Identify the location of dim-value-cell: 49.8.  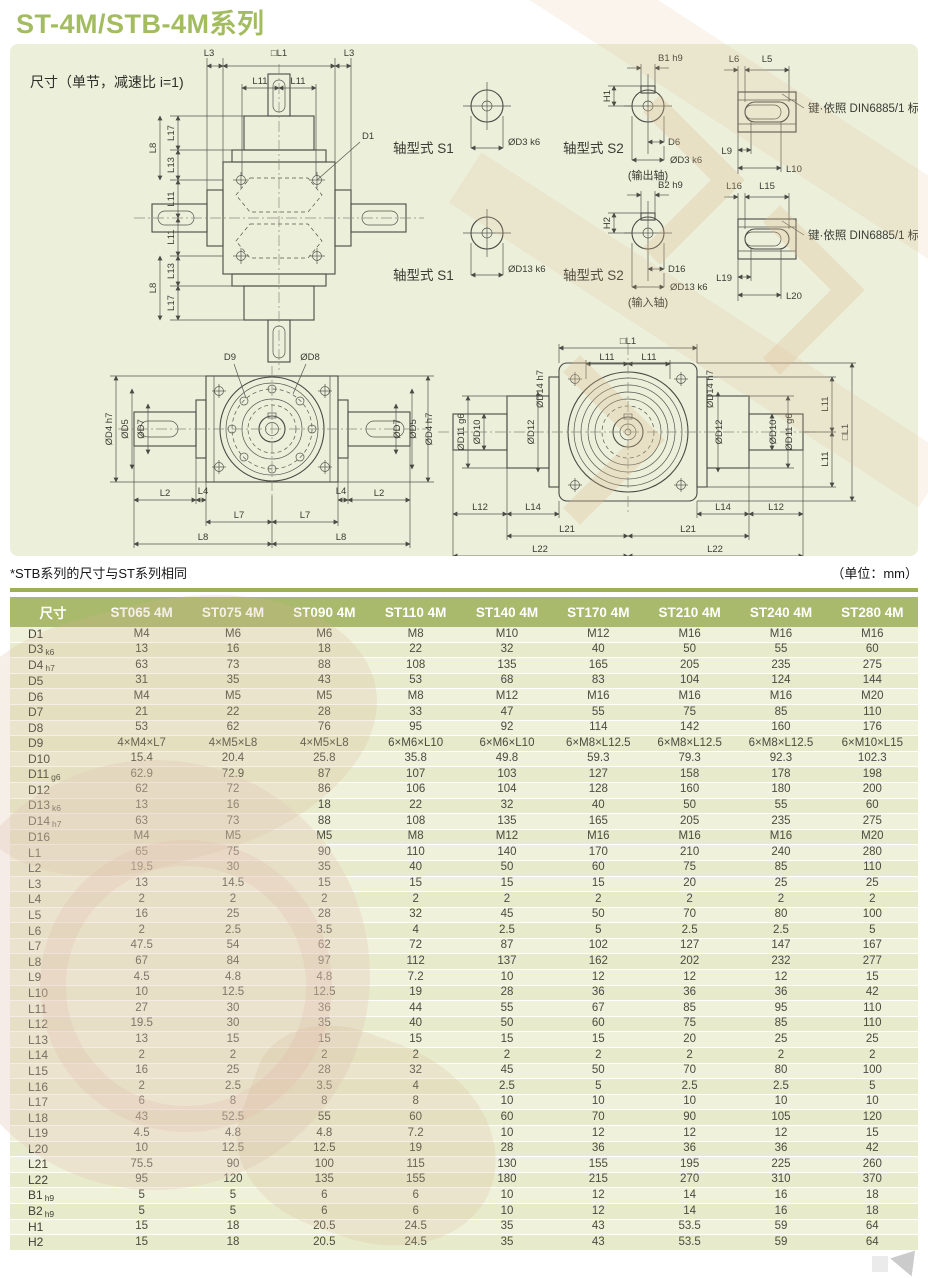
(507, 759).